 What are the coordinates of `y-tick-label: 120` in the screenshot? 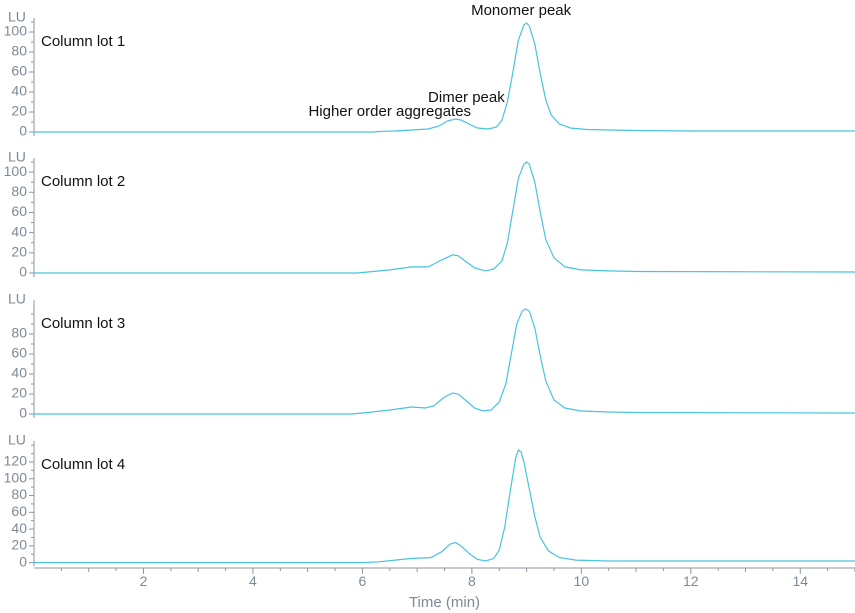 It's located at (16, 461).